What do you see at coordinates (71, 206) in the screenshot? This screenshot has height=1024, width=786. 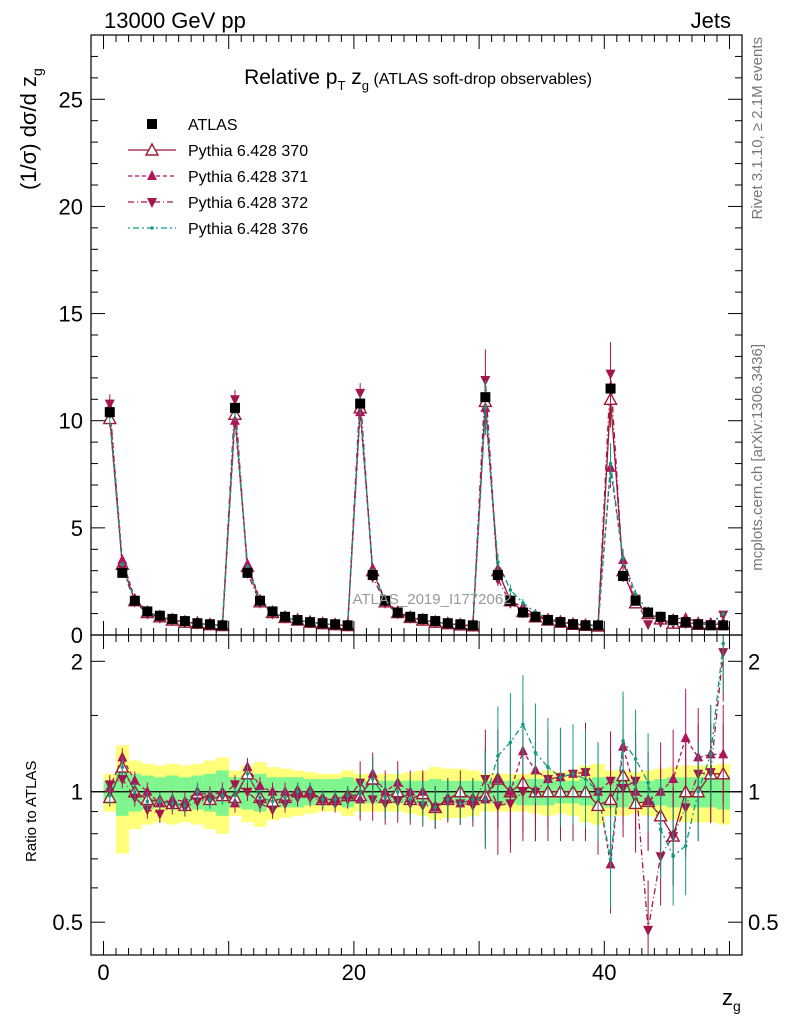 I see `top-y-tick-label: 20` at bounding box center [71, 206].